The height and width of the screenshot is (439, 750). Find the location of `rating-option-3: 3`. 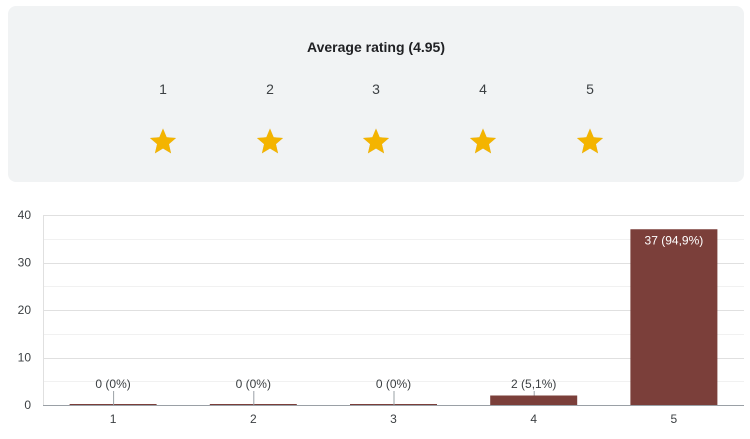

rating-option-3: 3 is located at coordinates (376, 118).